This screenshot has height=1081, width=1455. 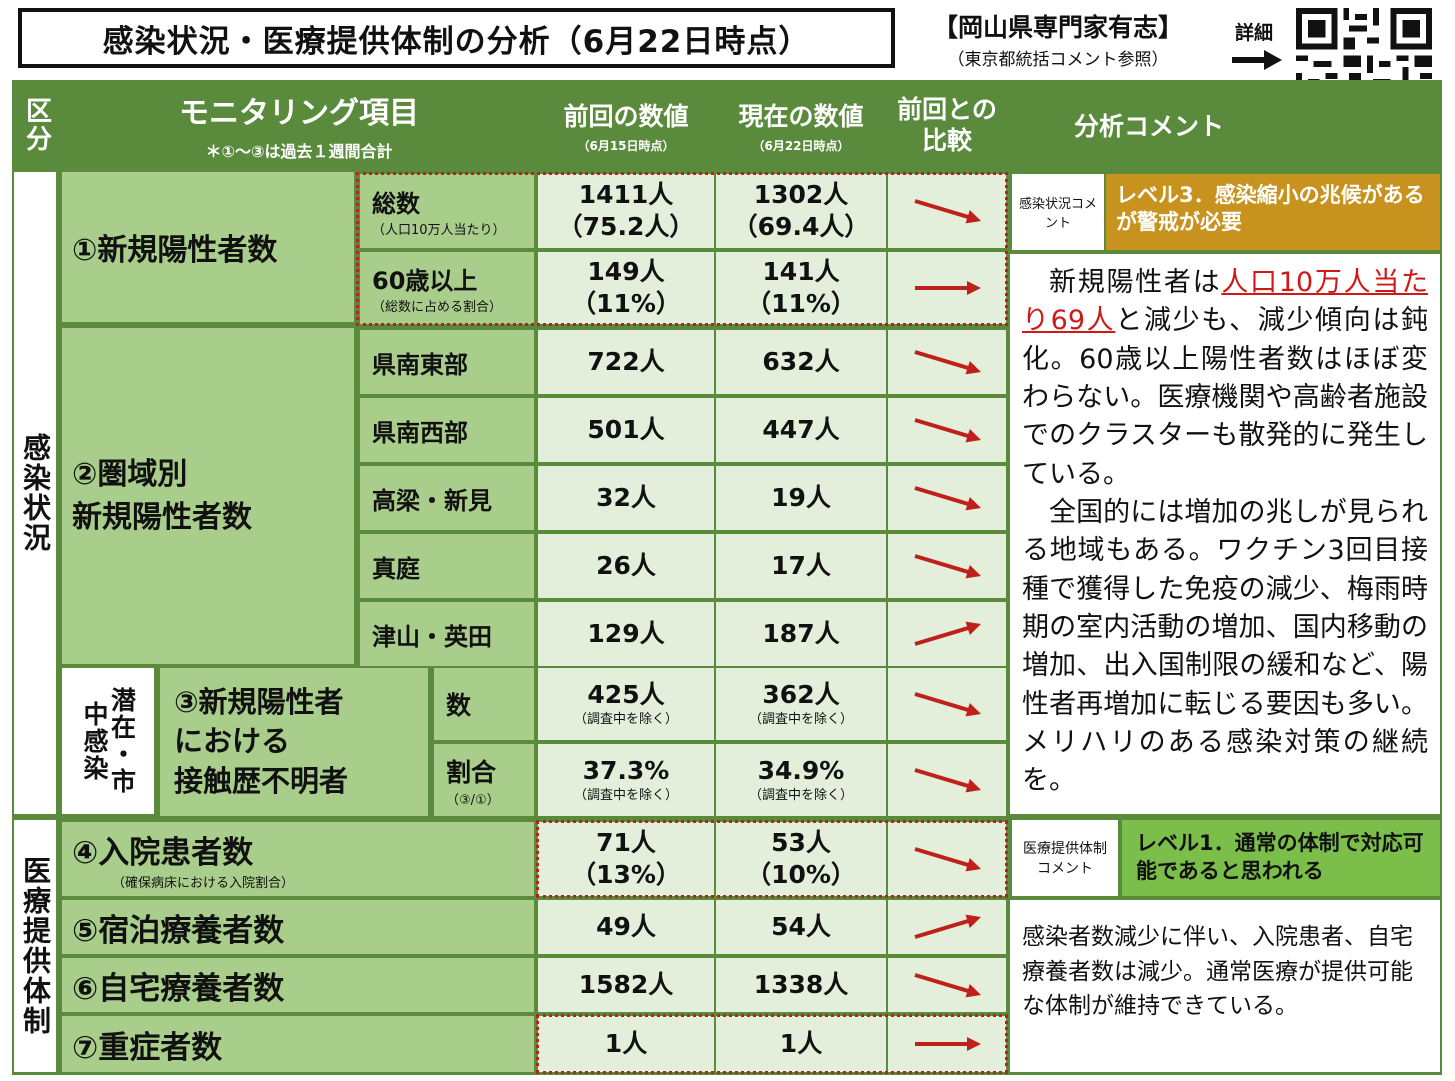 What do you see at coordinates (1273, 212) in the screenshot?
I see `infection-level-badge: レベル3．感染縮小の兆候があるが警戒が必要` at bounding box center [1273, 212].